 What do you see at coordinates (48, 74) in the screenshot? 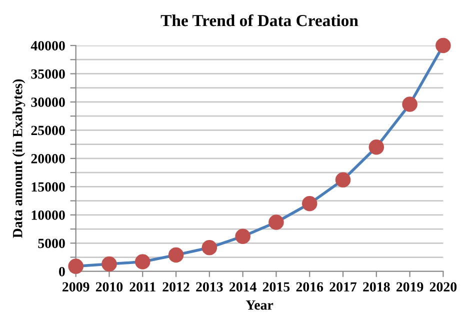
I see `y-tick-label: 35000` at bounding box center [48, 74].